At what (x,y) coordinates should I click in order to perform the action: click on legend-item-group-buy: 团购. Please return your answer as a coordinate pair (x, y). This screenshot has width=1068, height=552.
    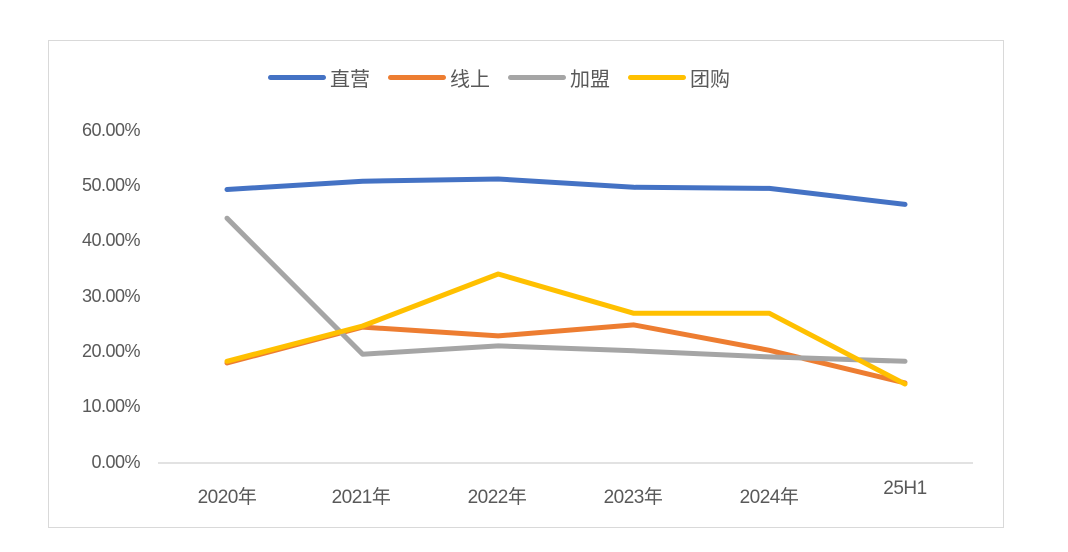
    Looking at the image, I should click on (679, 77).